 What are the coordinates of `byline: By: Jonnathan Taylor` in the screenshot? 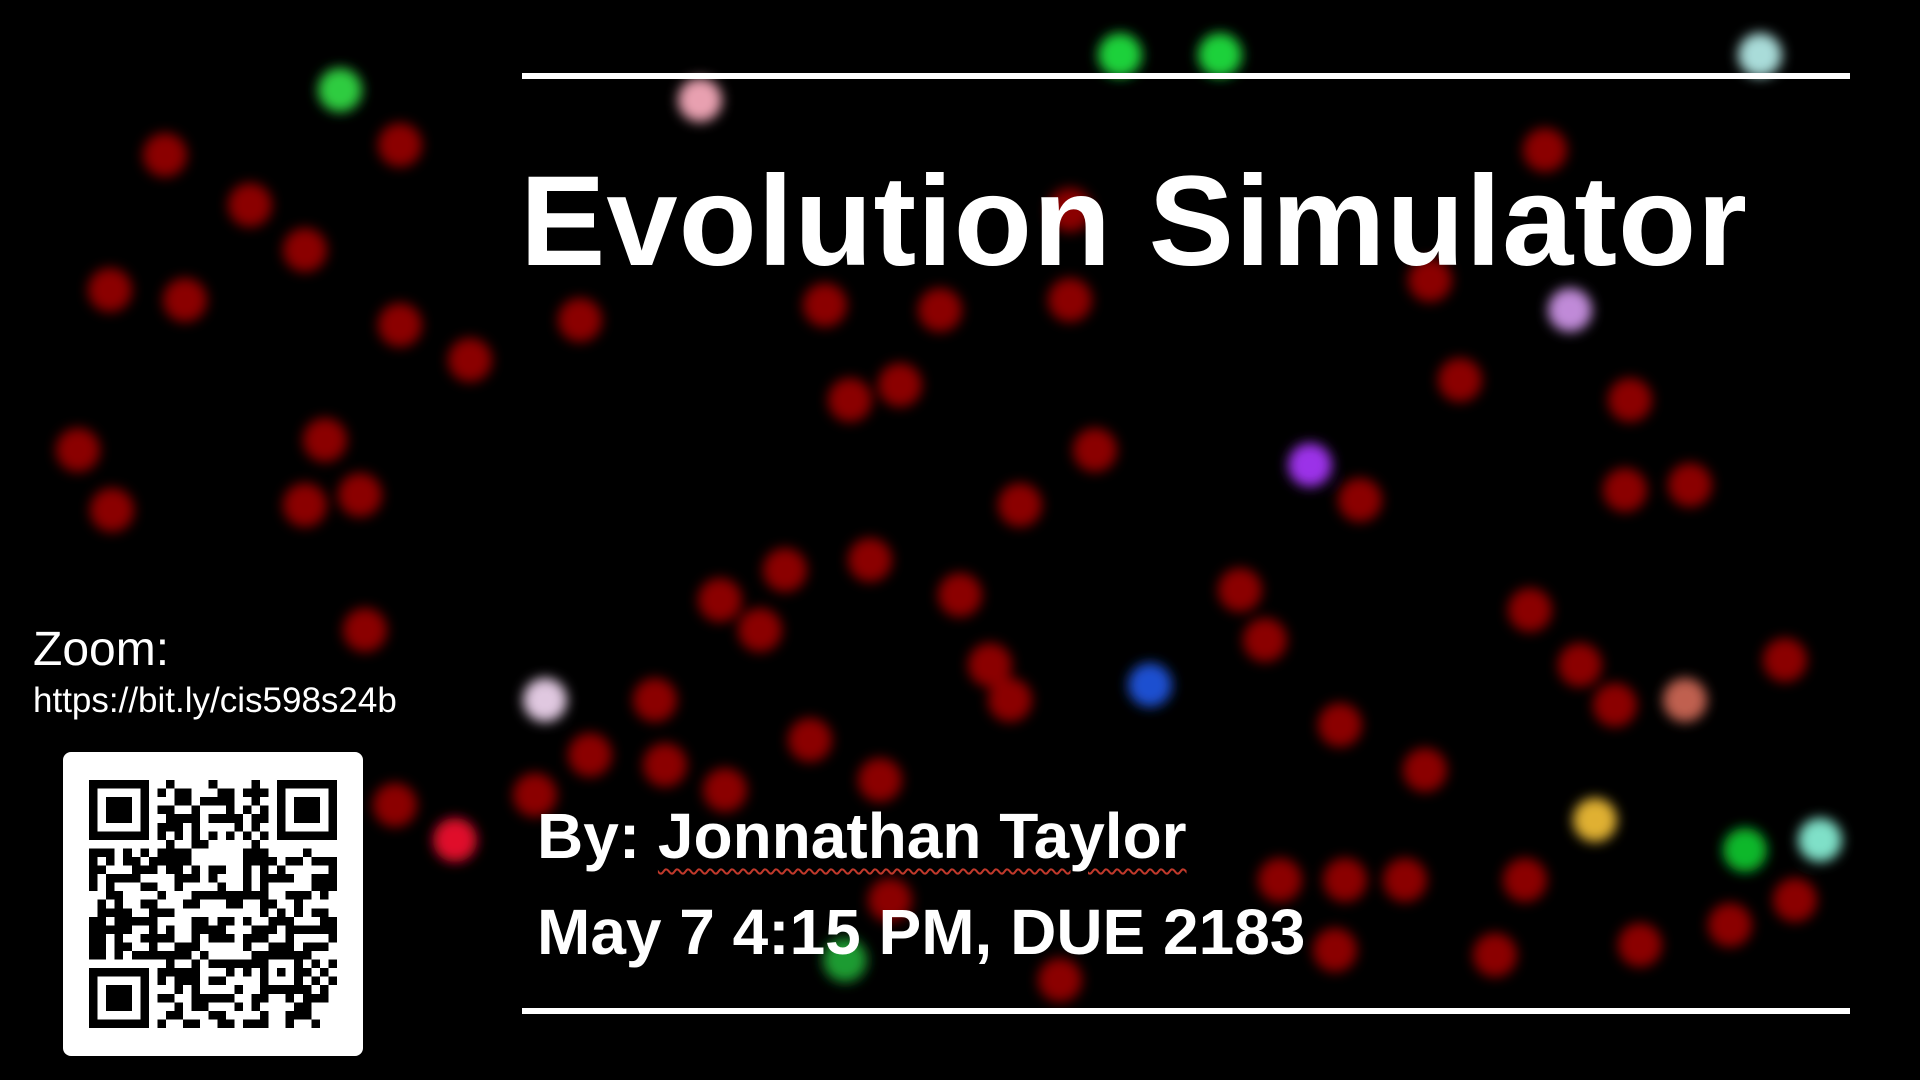 It's located at (862, 837).